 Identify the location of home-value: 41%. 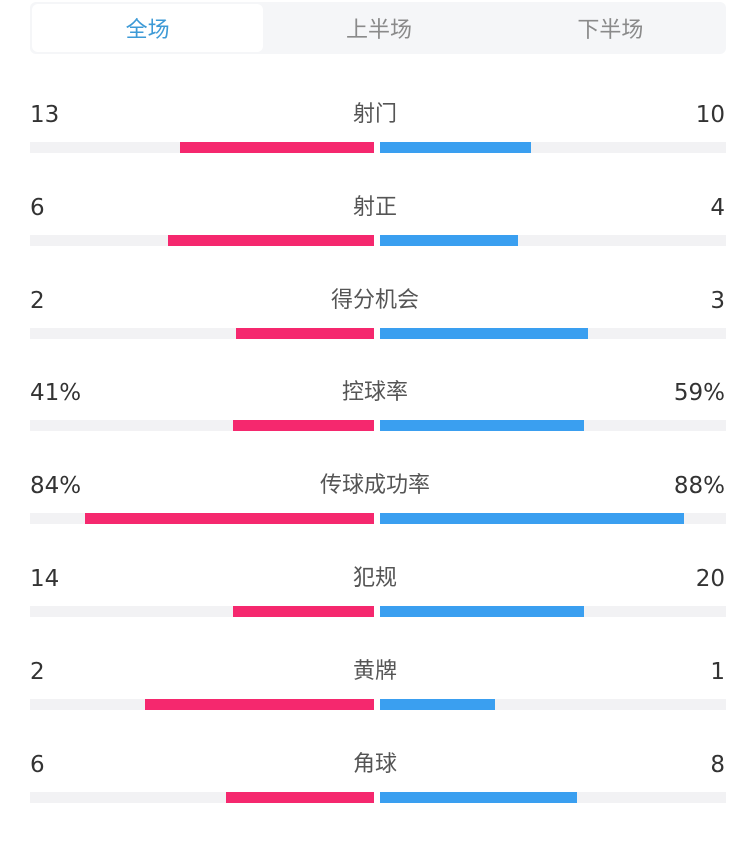
(56, 393).